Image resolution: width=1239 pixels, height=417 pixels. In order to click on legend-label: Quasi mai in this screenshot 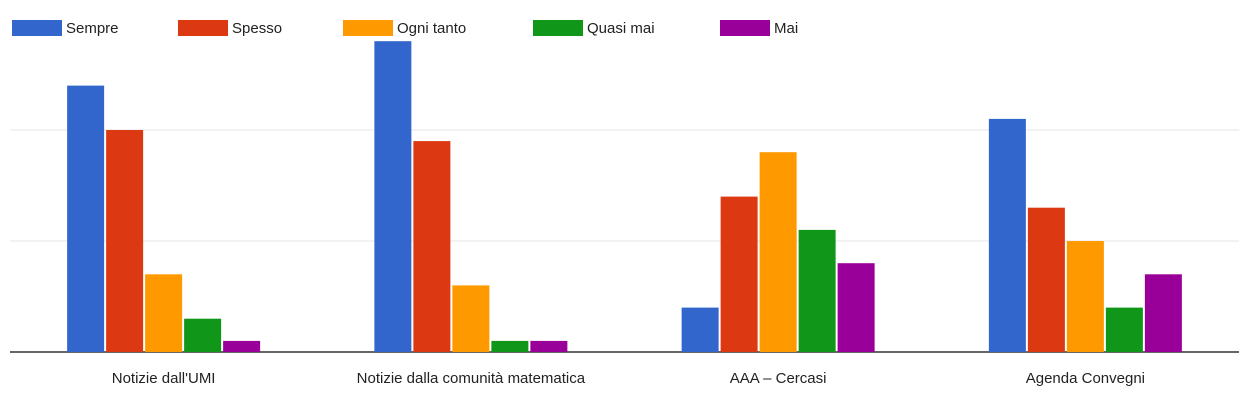, I will do `click(621, 28)`.